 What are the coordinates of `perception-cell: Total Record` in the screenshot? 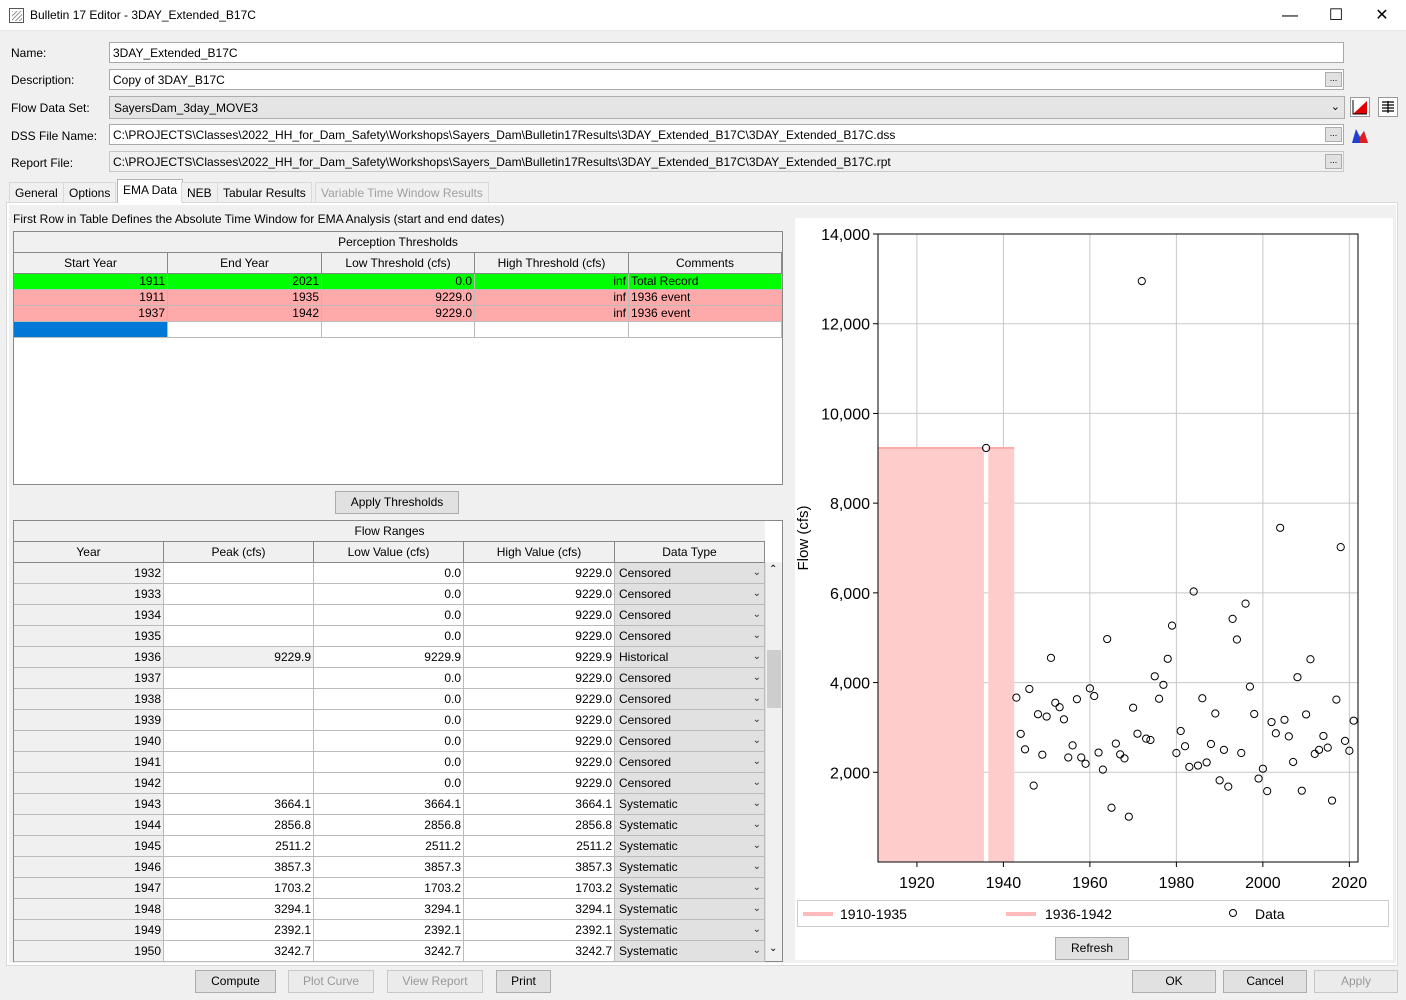 It's located at (705, 282).